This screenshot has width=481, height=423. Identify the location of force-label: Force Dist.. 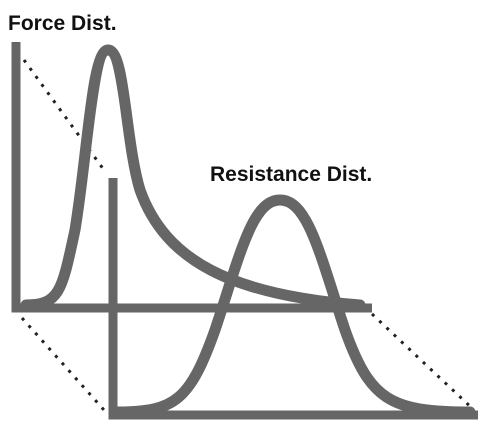
(62, 23).